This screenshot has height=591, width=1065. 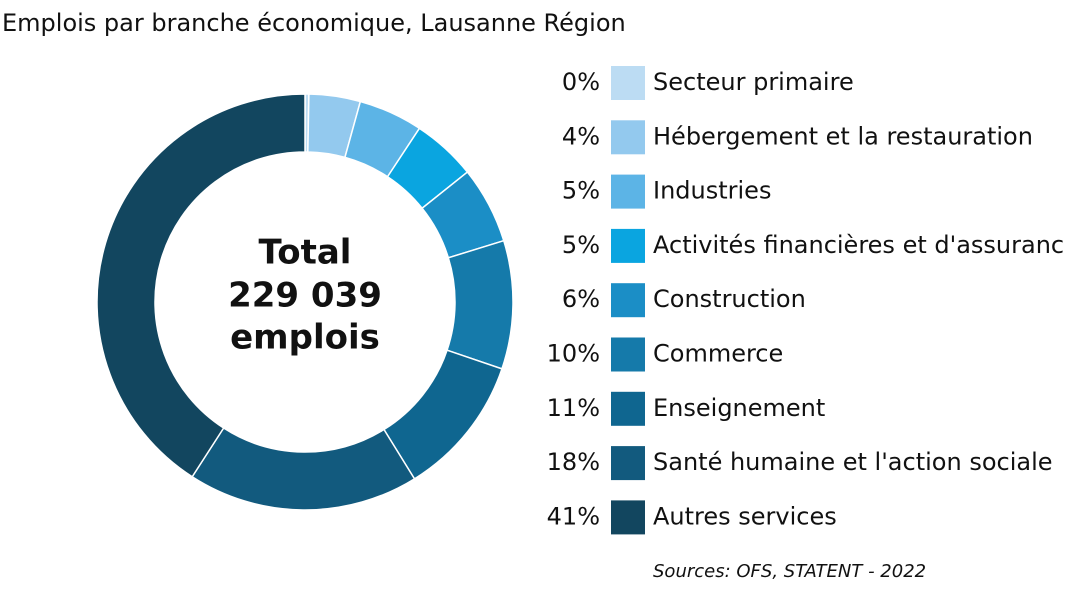 I want to click on legend-label: Construction, so click(x=729, y=299).